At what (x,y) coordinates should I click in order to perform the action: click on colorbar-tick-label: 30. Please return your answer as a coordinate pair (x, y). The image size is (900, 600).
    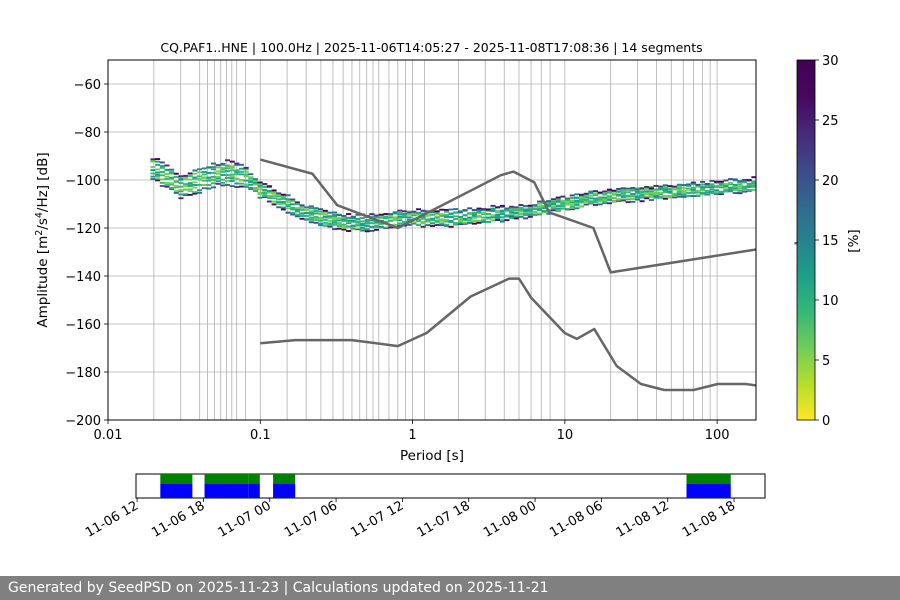
    Looking at the image, I should click on (830, 61).